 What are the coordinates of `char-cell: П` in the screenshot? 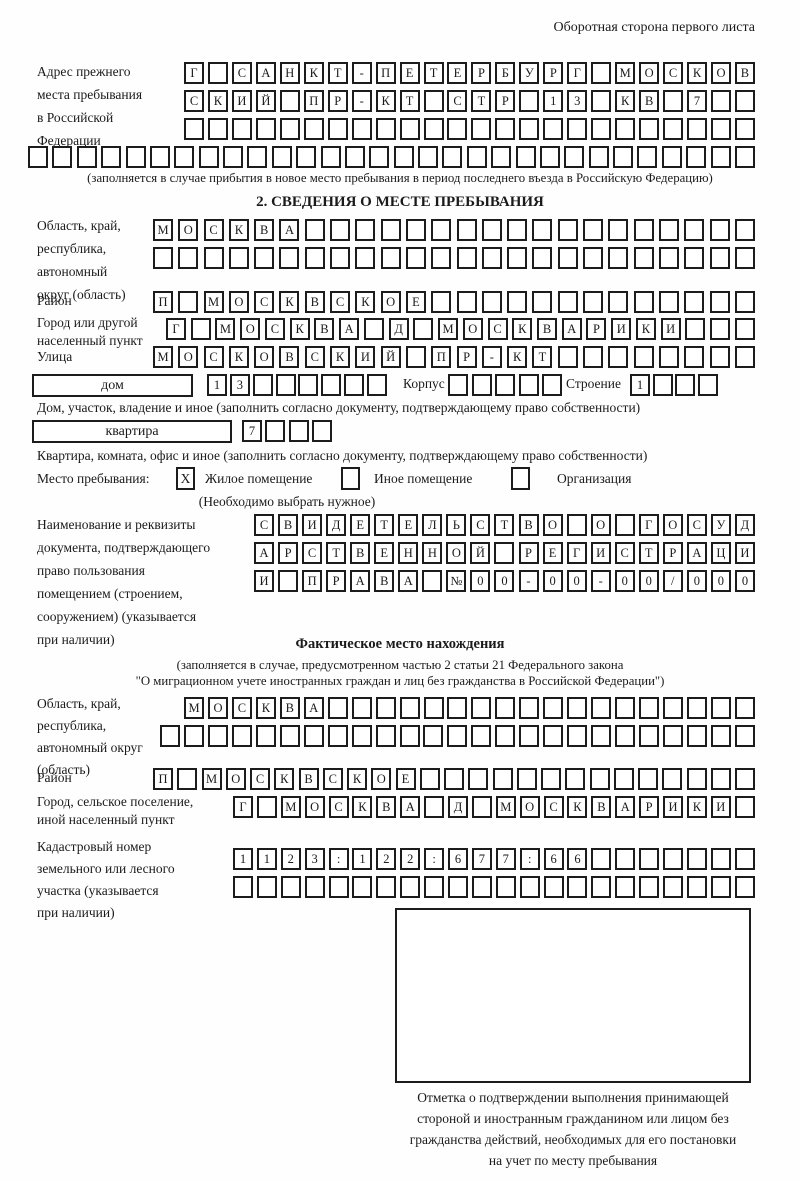 It's located at (312, 581).